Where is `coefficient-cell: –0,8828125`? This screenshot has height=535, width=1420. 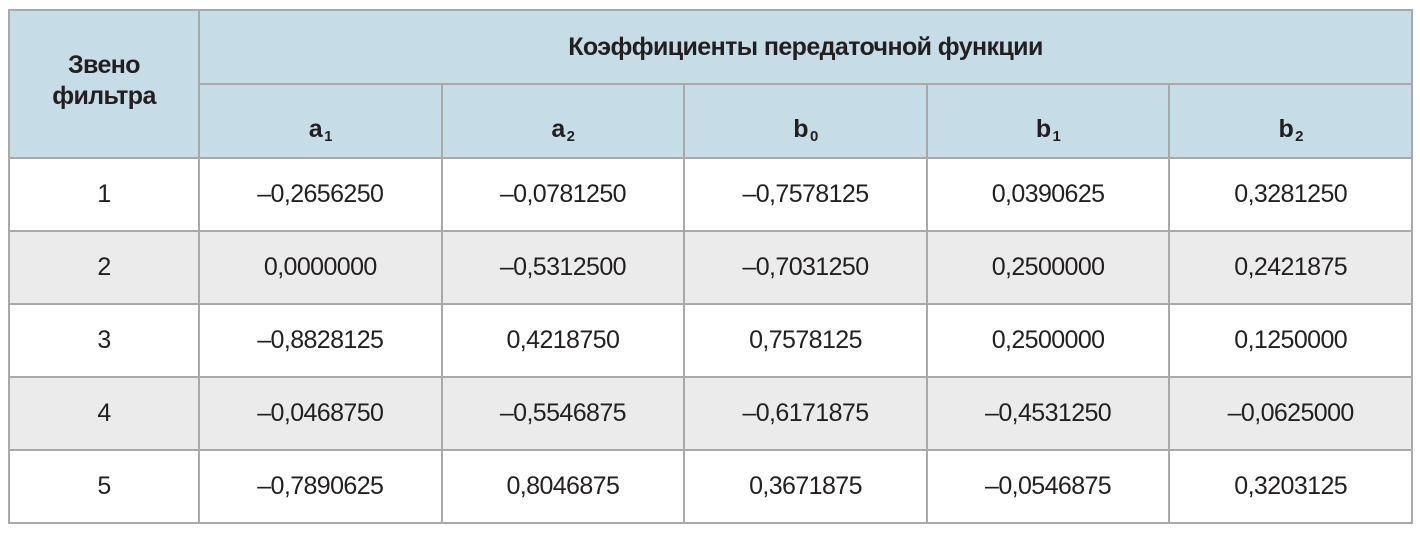 coefficient-cell: –0,8828125 is located at coordinates (320, 340).